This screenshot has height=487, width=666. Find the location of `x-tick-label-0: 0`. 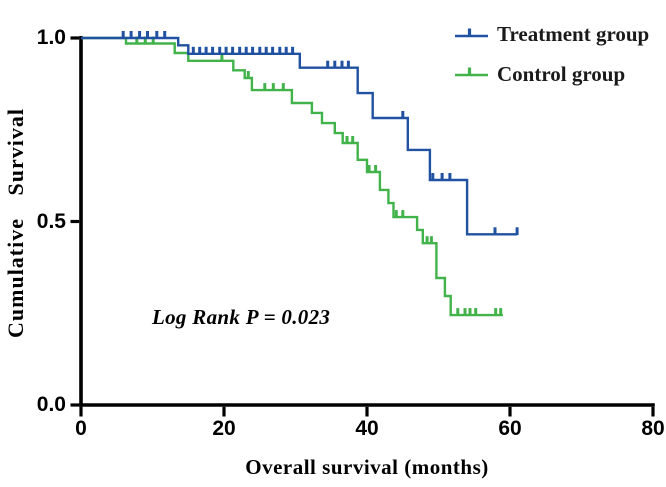

x-tick-label-0: 0 is located at coordinates (81, 428).